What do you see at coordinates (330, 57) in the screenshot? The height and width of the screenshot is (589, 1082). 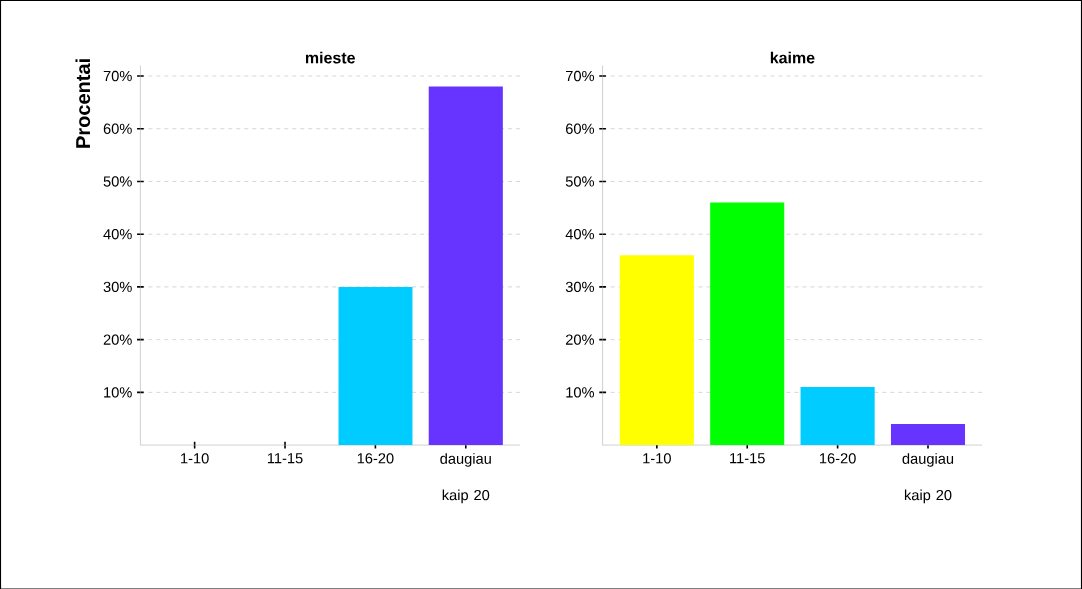 I see `chart-title: mieste` at bounding box center [330, 57].